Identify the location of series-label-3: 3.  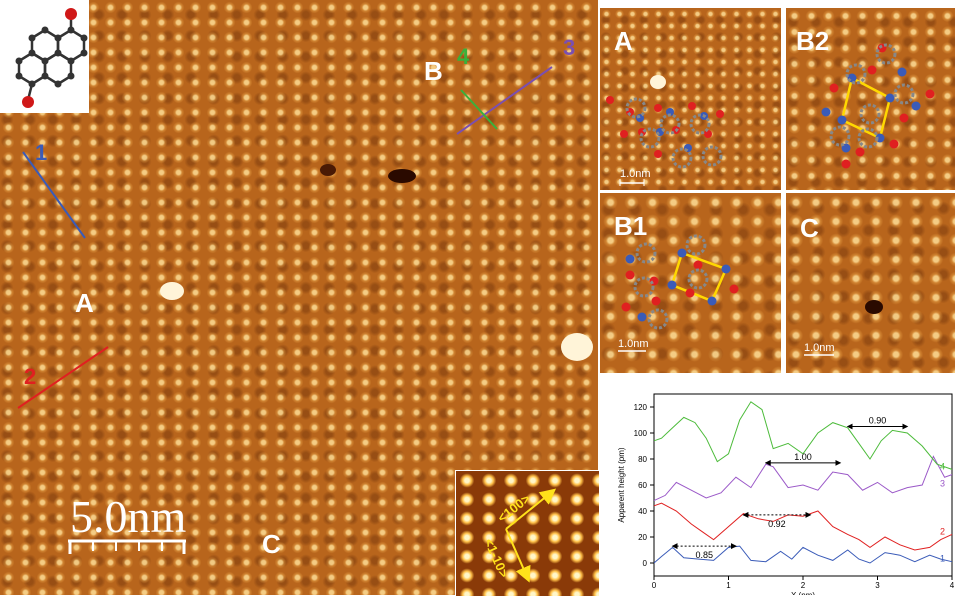
(942, 484).